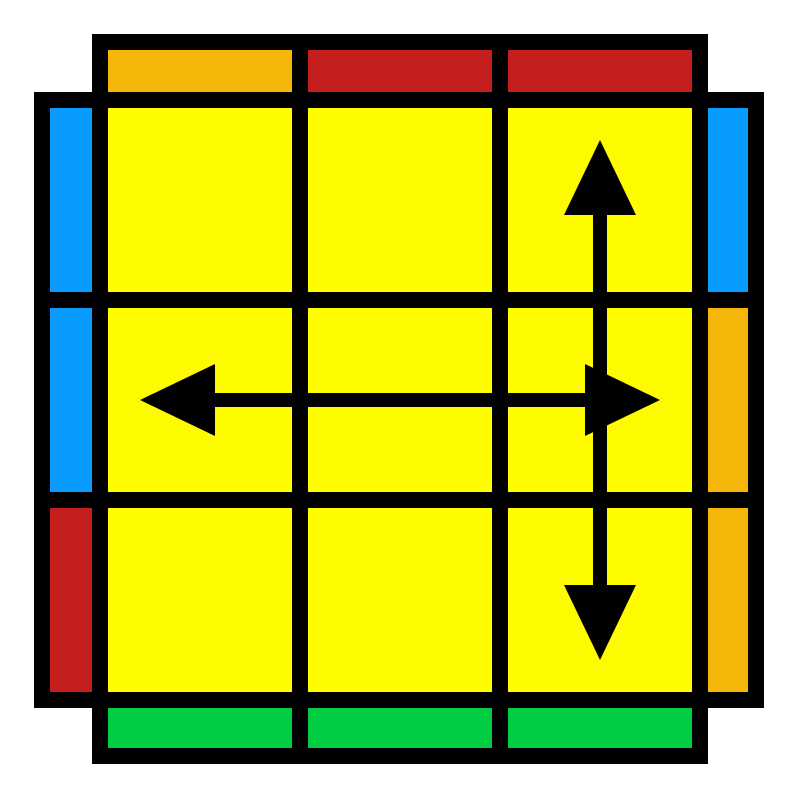 Image resolution: width=800 pixels, height=800 pixels. What do you see at coordinates (400, 200) in the screenshot?
I see `top-face-cell-r1-c2` at bounding box center [400, 200].